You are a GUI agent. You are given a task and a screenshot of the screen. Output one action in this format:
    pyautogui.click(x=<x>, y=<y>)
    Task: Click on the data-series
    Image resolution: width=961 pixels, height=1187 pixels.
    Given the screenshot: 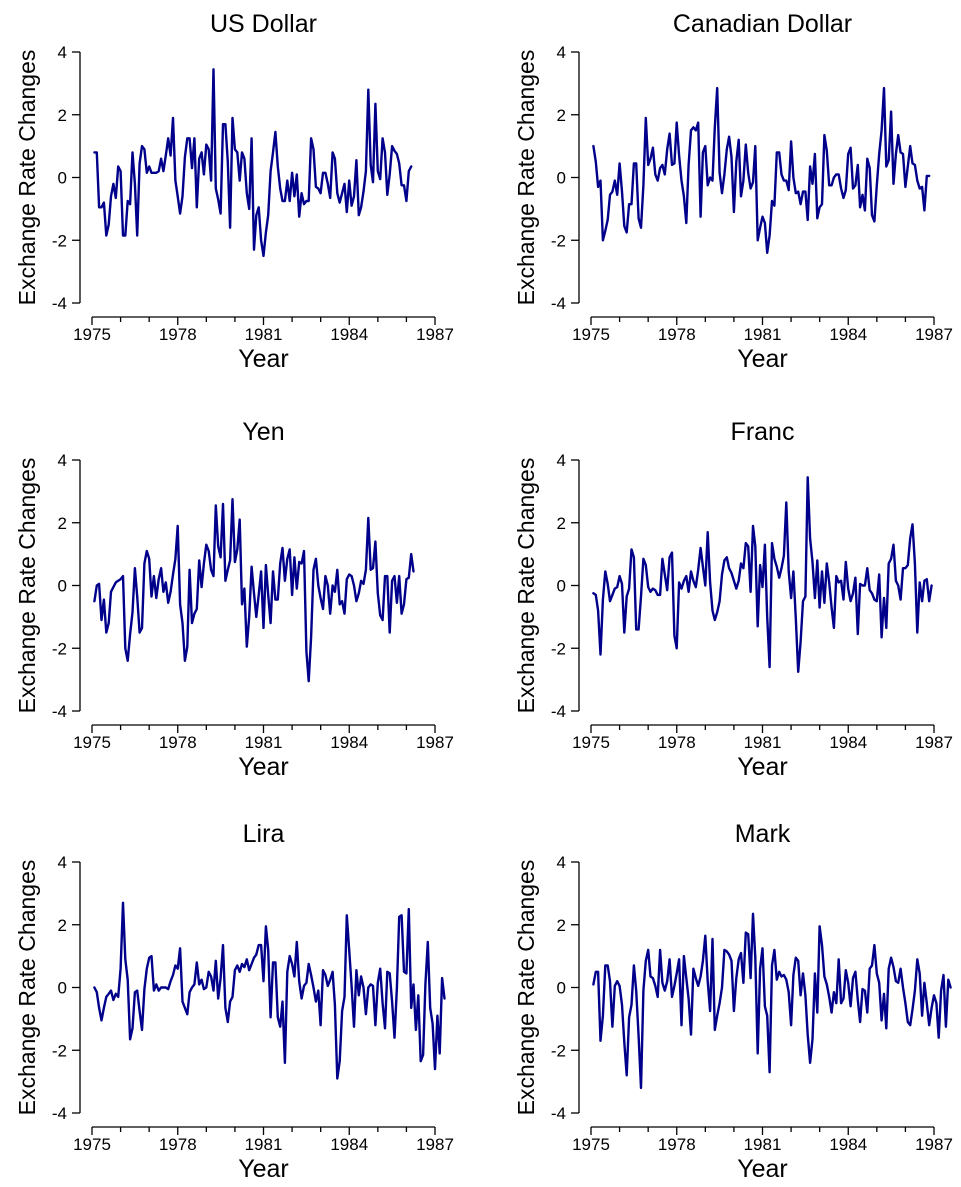 What is the action you would take?
    pyautogui.click(x=254, y=590)
    